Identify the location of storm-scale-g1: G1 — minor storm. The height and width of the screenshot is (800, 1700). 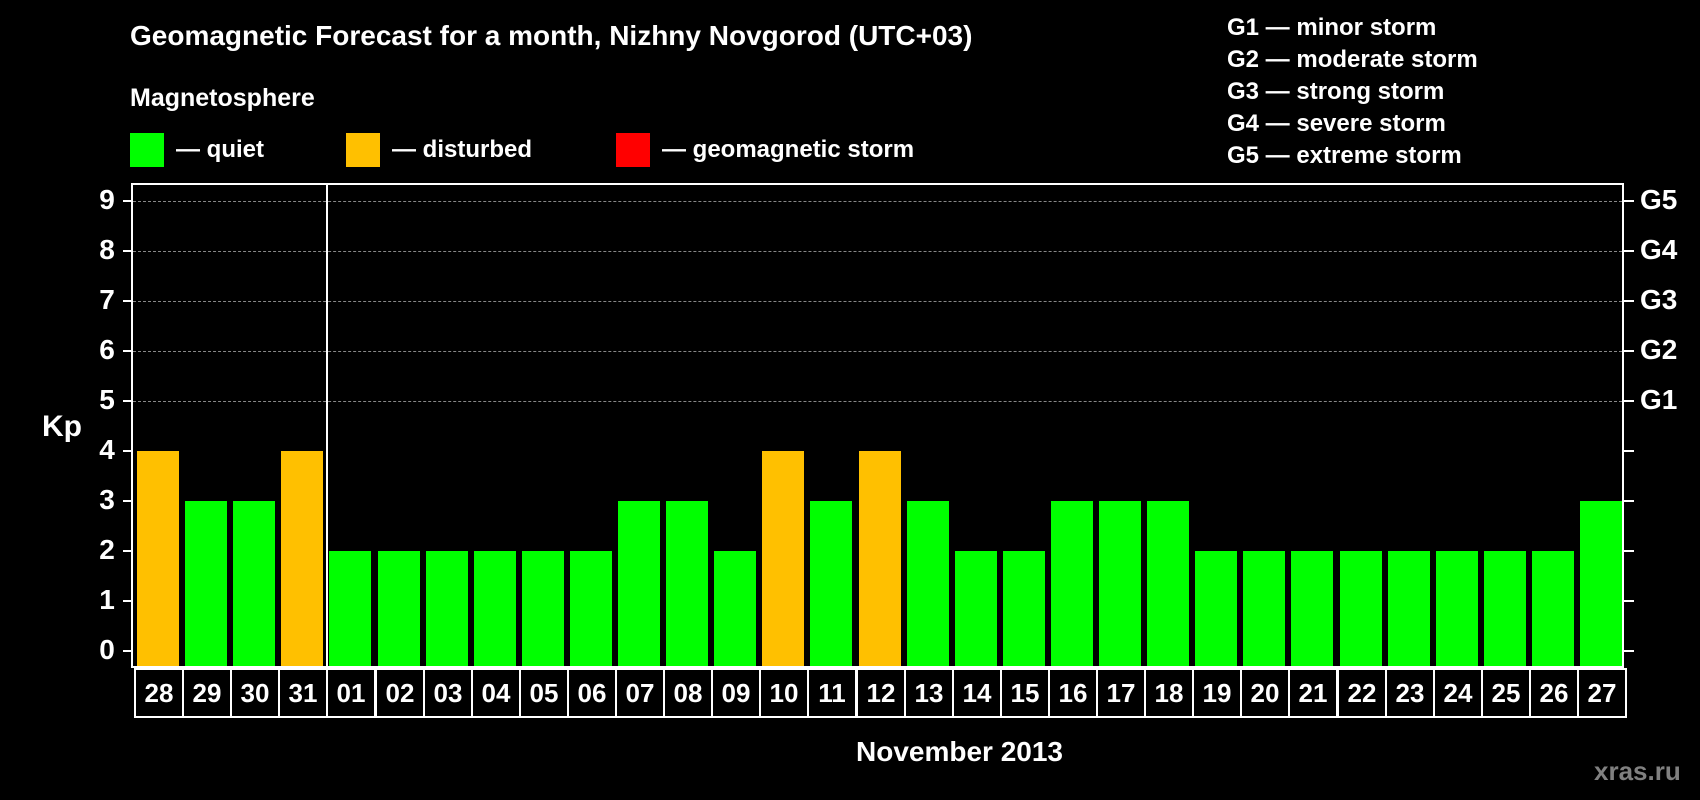
(1332, 27).